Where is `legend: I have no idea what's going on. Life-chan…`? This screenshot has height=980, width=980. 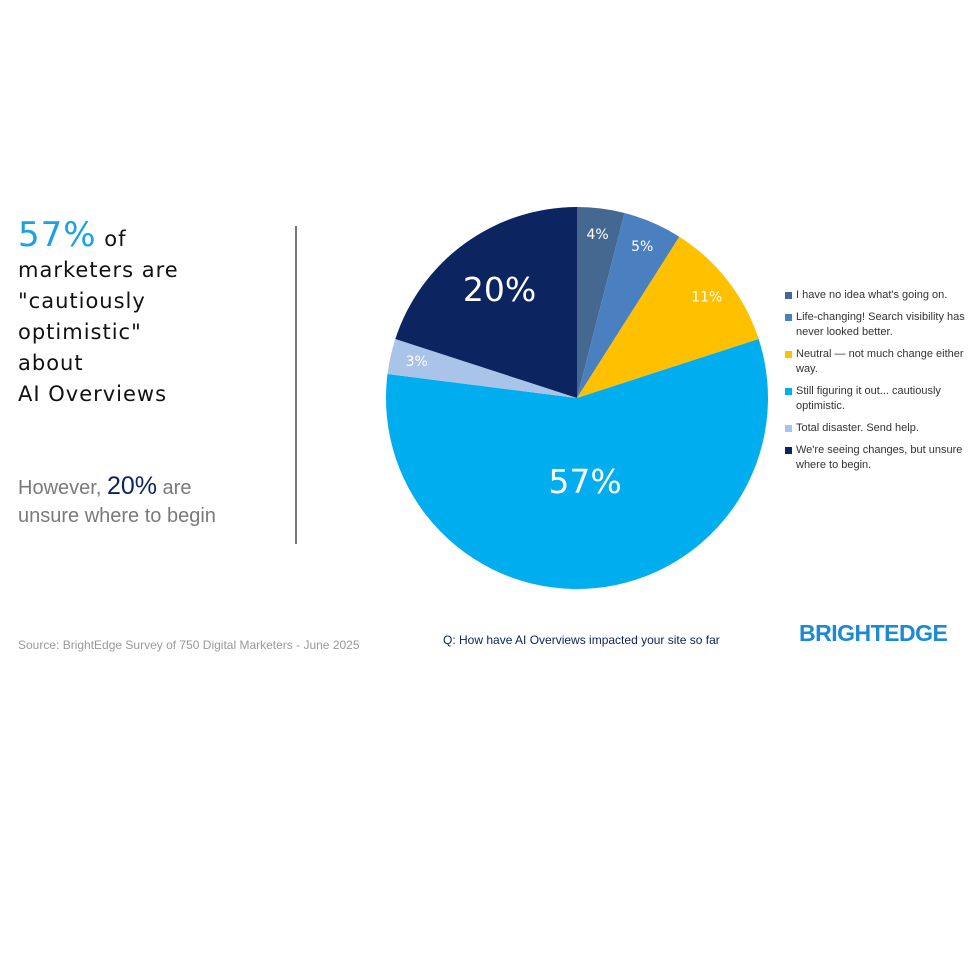 legend: I have no idea what's going on. Life-chan… is located at coordinates (882, 384).